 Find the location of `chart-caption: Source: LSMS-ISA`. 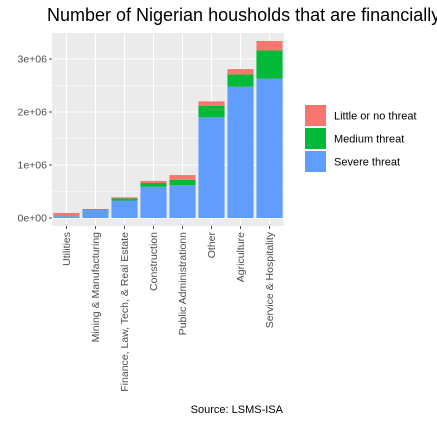

chart-caption: Source: LSMS-ISA is located at coordinates (237, 410).